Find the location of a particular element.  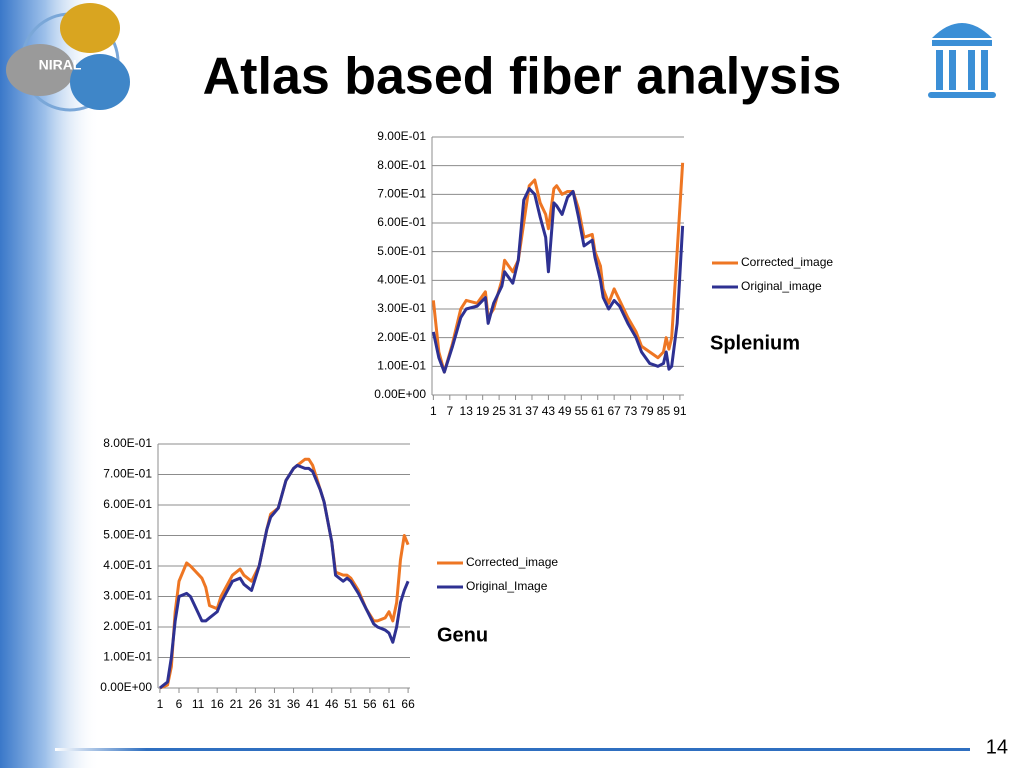

logo-text: NIRAL is located at coordinates (60, 65).